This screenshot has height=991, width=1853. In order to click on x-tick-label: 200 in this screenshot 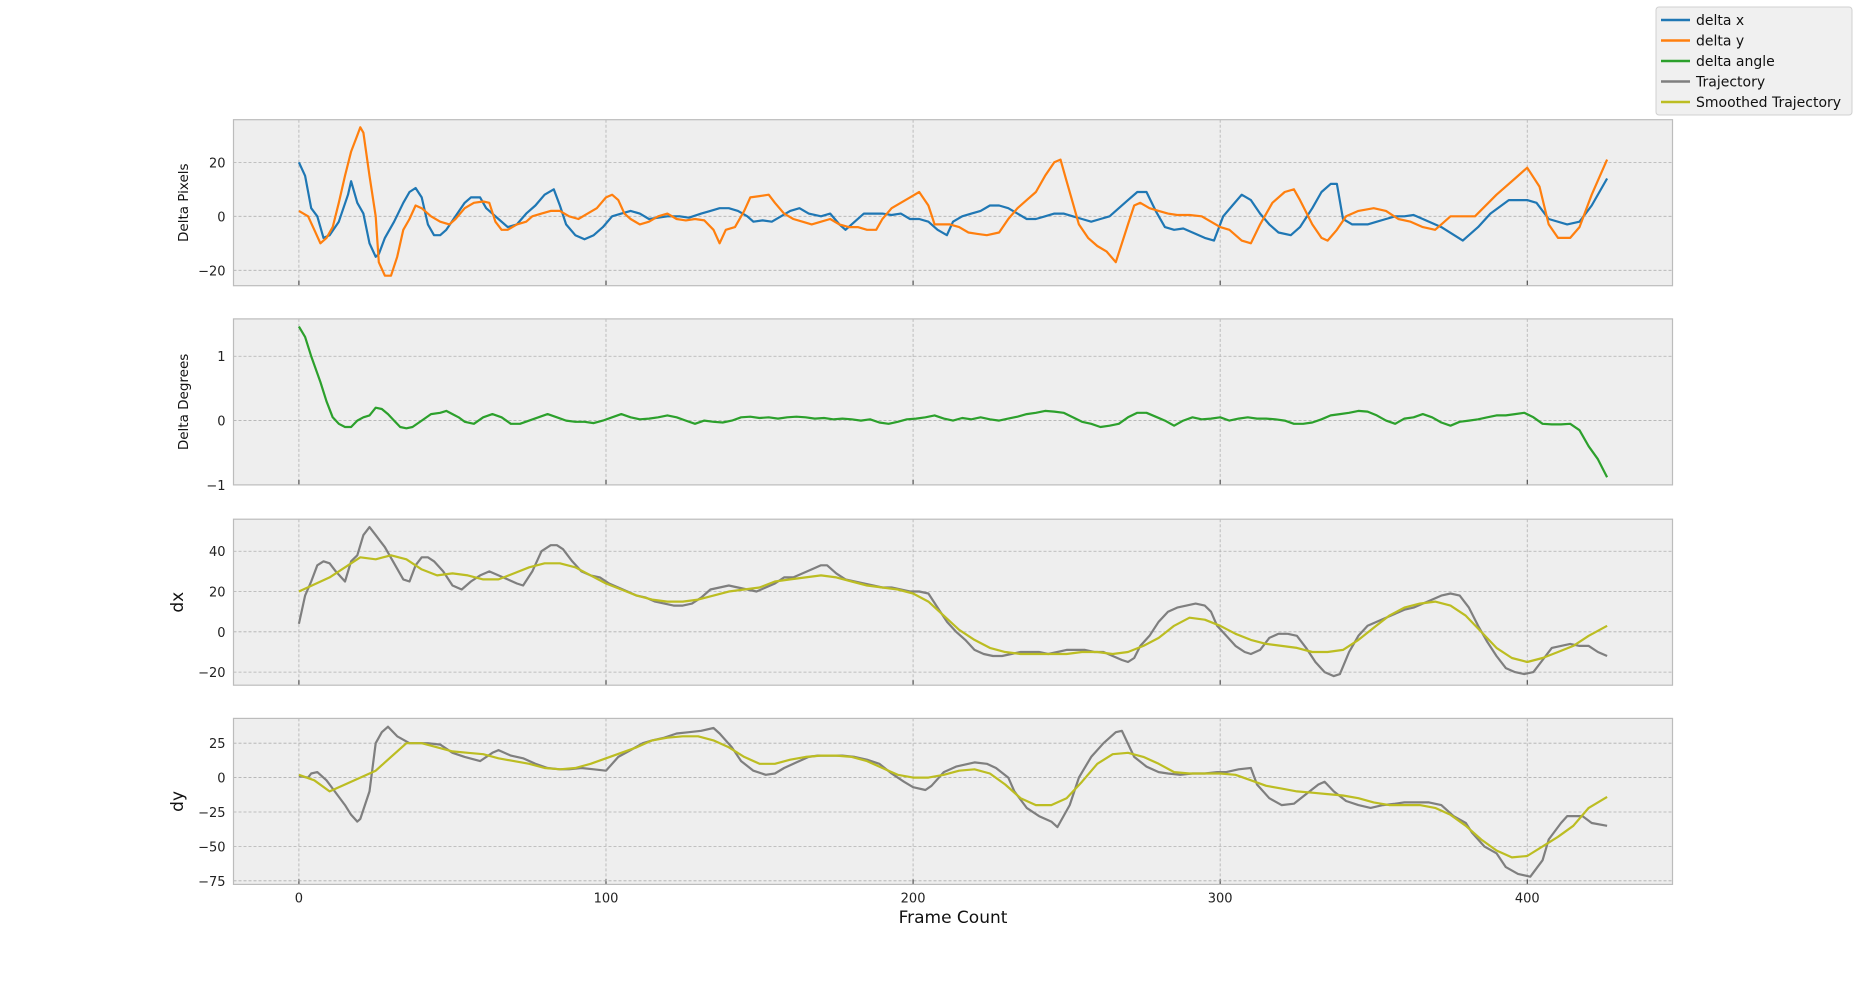, I will do `click(913, 898)`.